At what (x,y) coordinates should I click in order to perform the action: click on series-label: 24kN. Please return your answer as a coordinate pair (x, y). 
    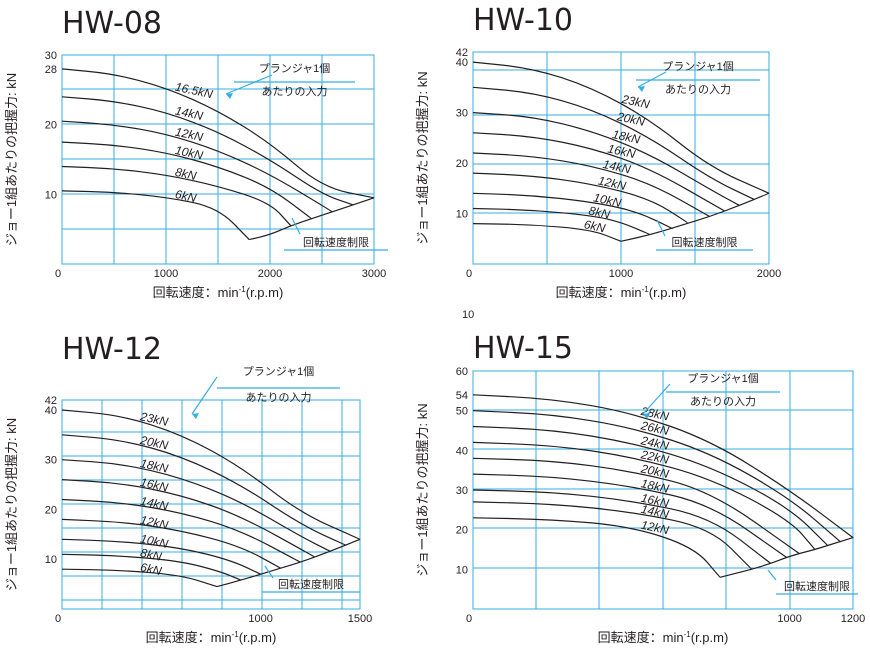
    Looking at the image, I should click on (655, 443).